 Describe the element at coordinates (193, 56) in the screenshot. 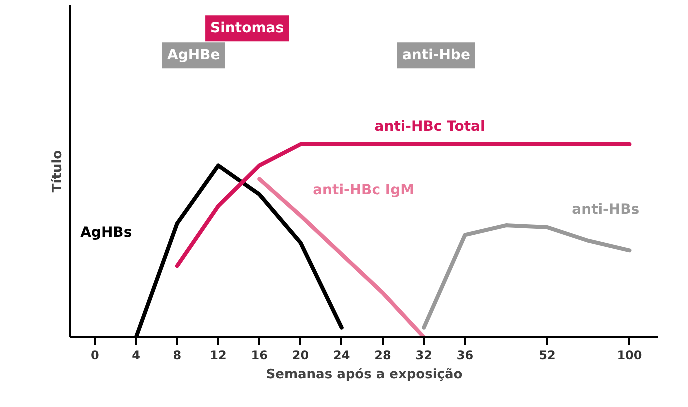

I see `text: AgHBe` at that location.